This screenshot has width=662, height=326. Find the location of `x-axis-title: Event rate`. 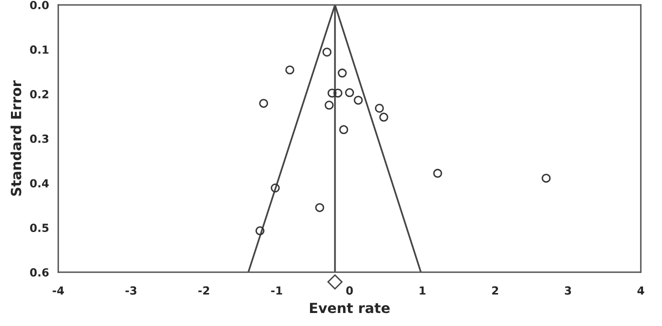

x-axis-title: Event rate is located at coordinates (350, 308).